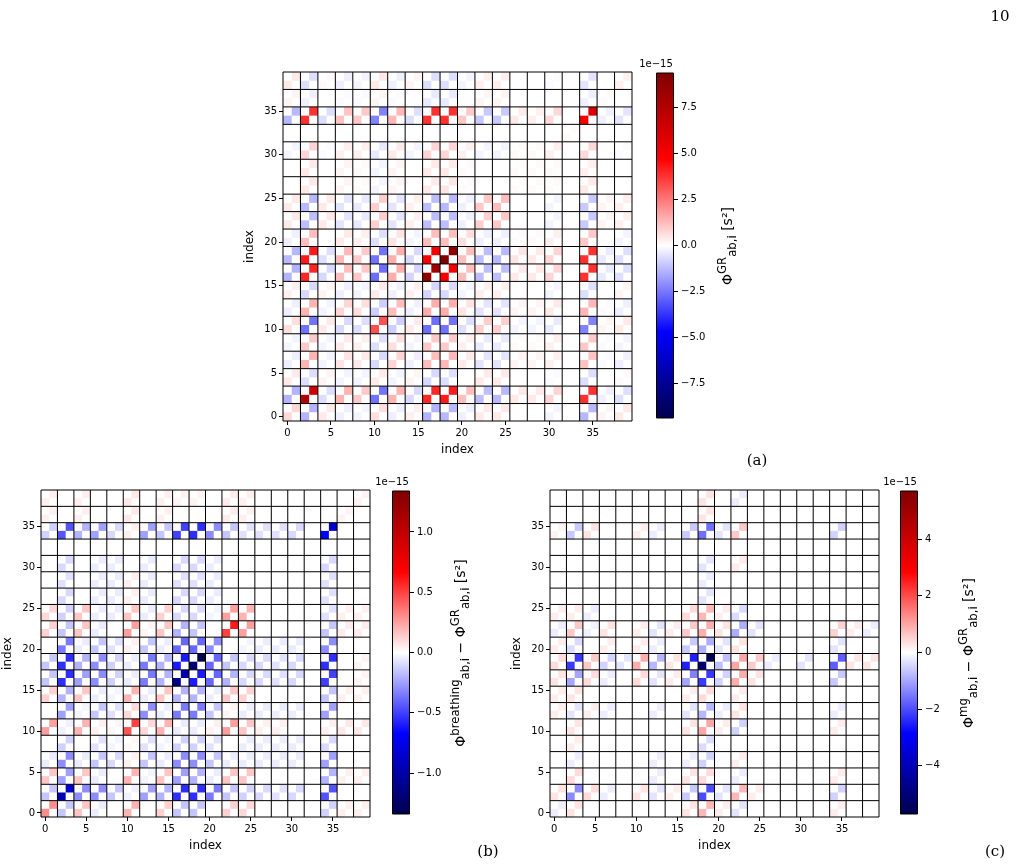  Describe the element at coordinates (429, 712) in the screenshot. I see `color-bar-label: −0.5` at that location.